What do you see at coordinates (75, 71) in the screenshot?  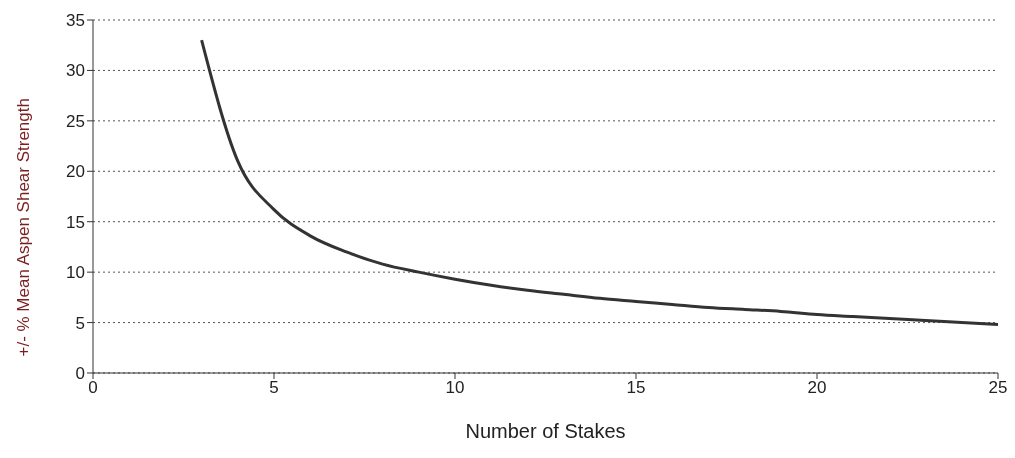 I see `y-tick-label: 30` at bounding box center [75, 71].